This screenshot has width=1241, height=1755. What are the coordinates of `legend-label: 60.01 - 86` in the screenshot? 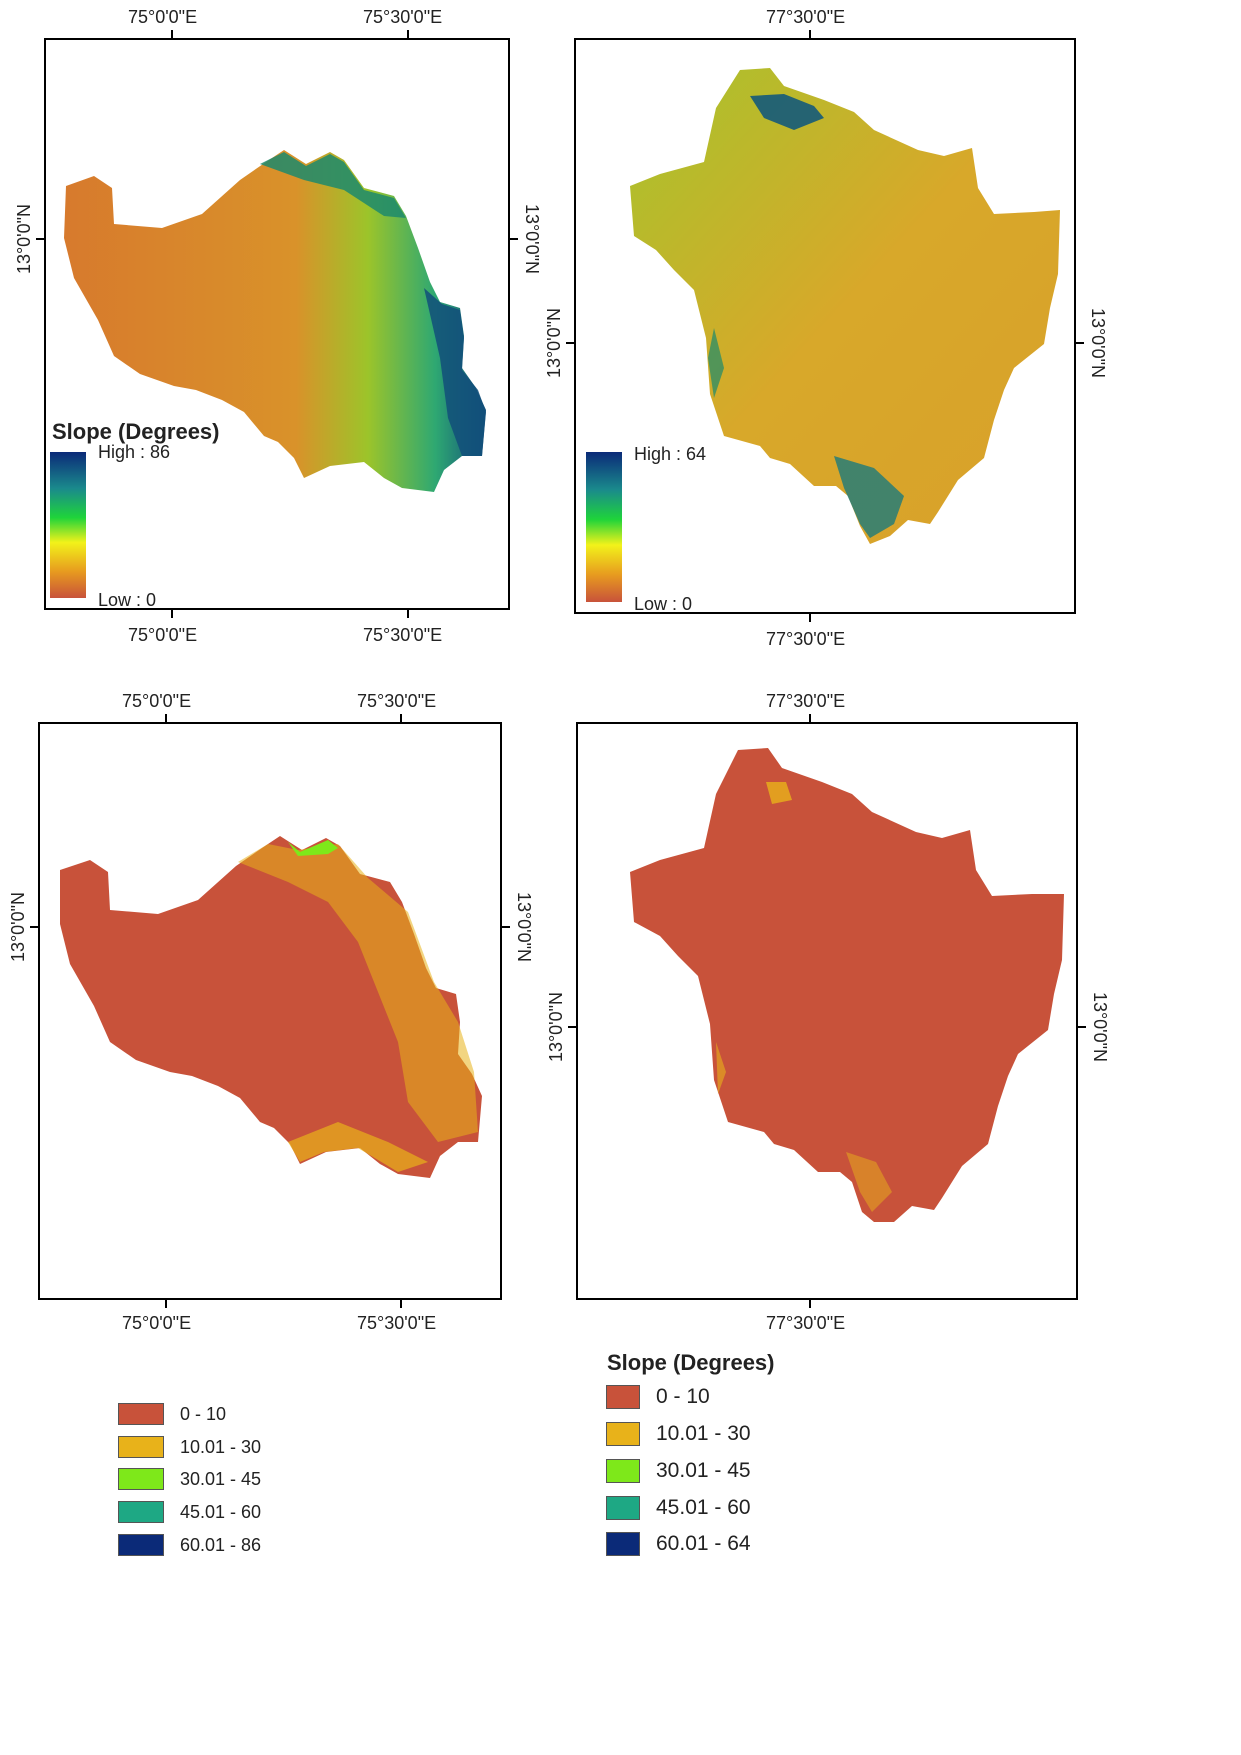 It's located at (221, 1544).